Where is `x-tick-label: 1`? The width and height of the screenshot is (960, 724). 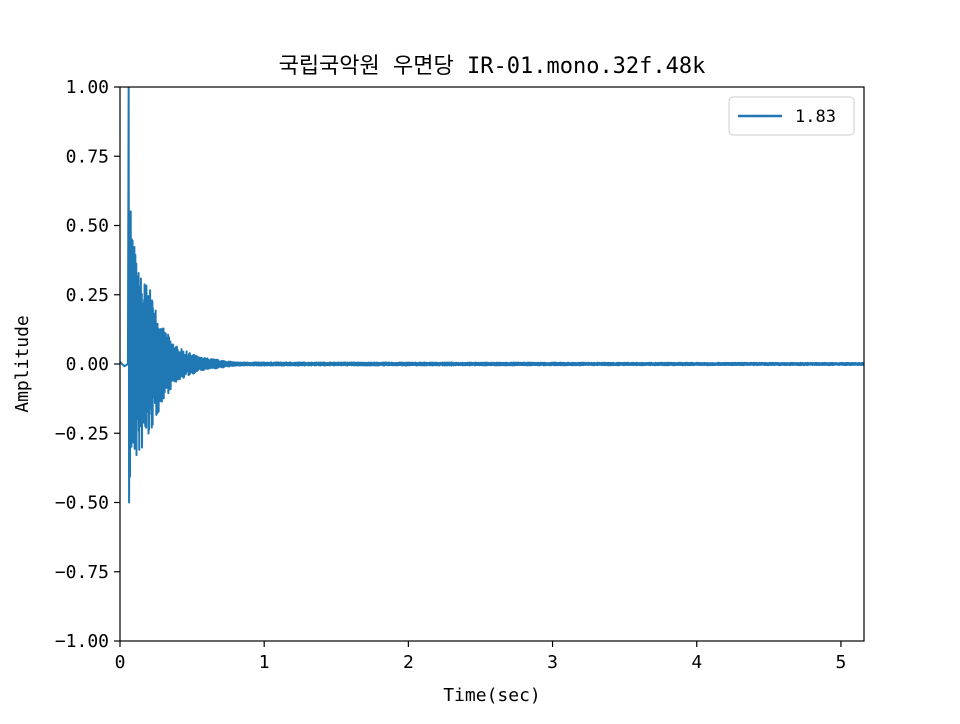 x-tick-label: 1 is located at coordinates (264, 662).